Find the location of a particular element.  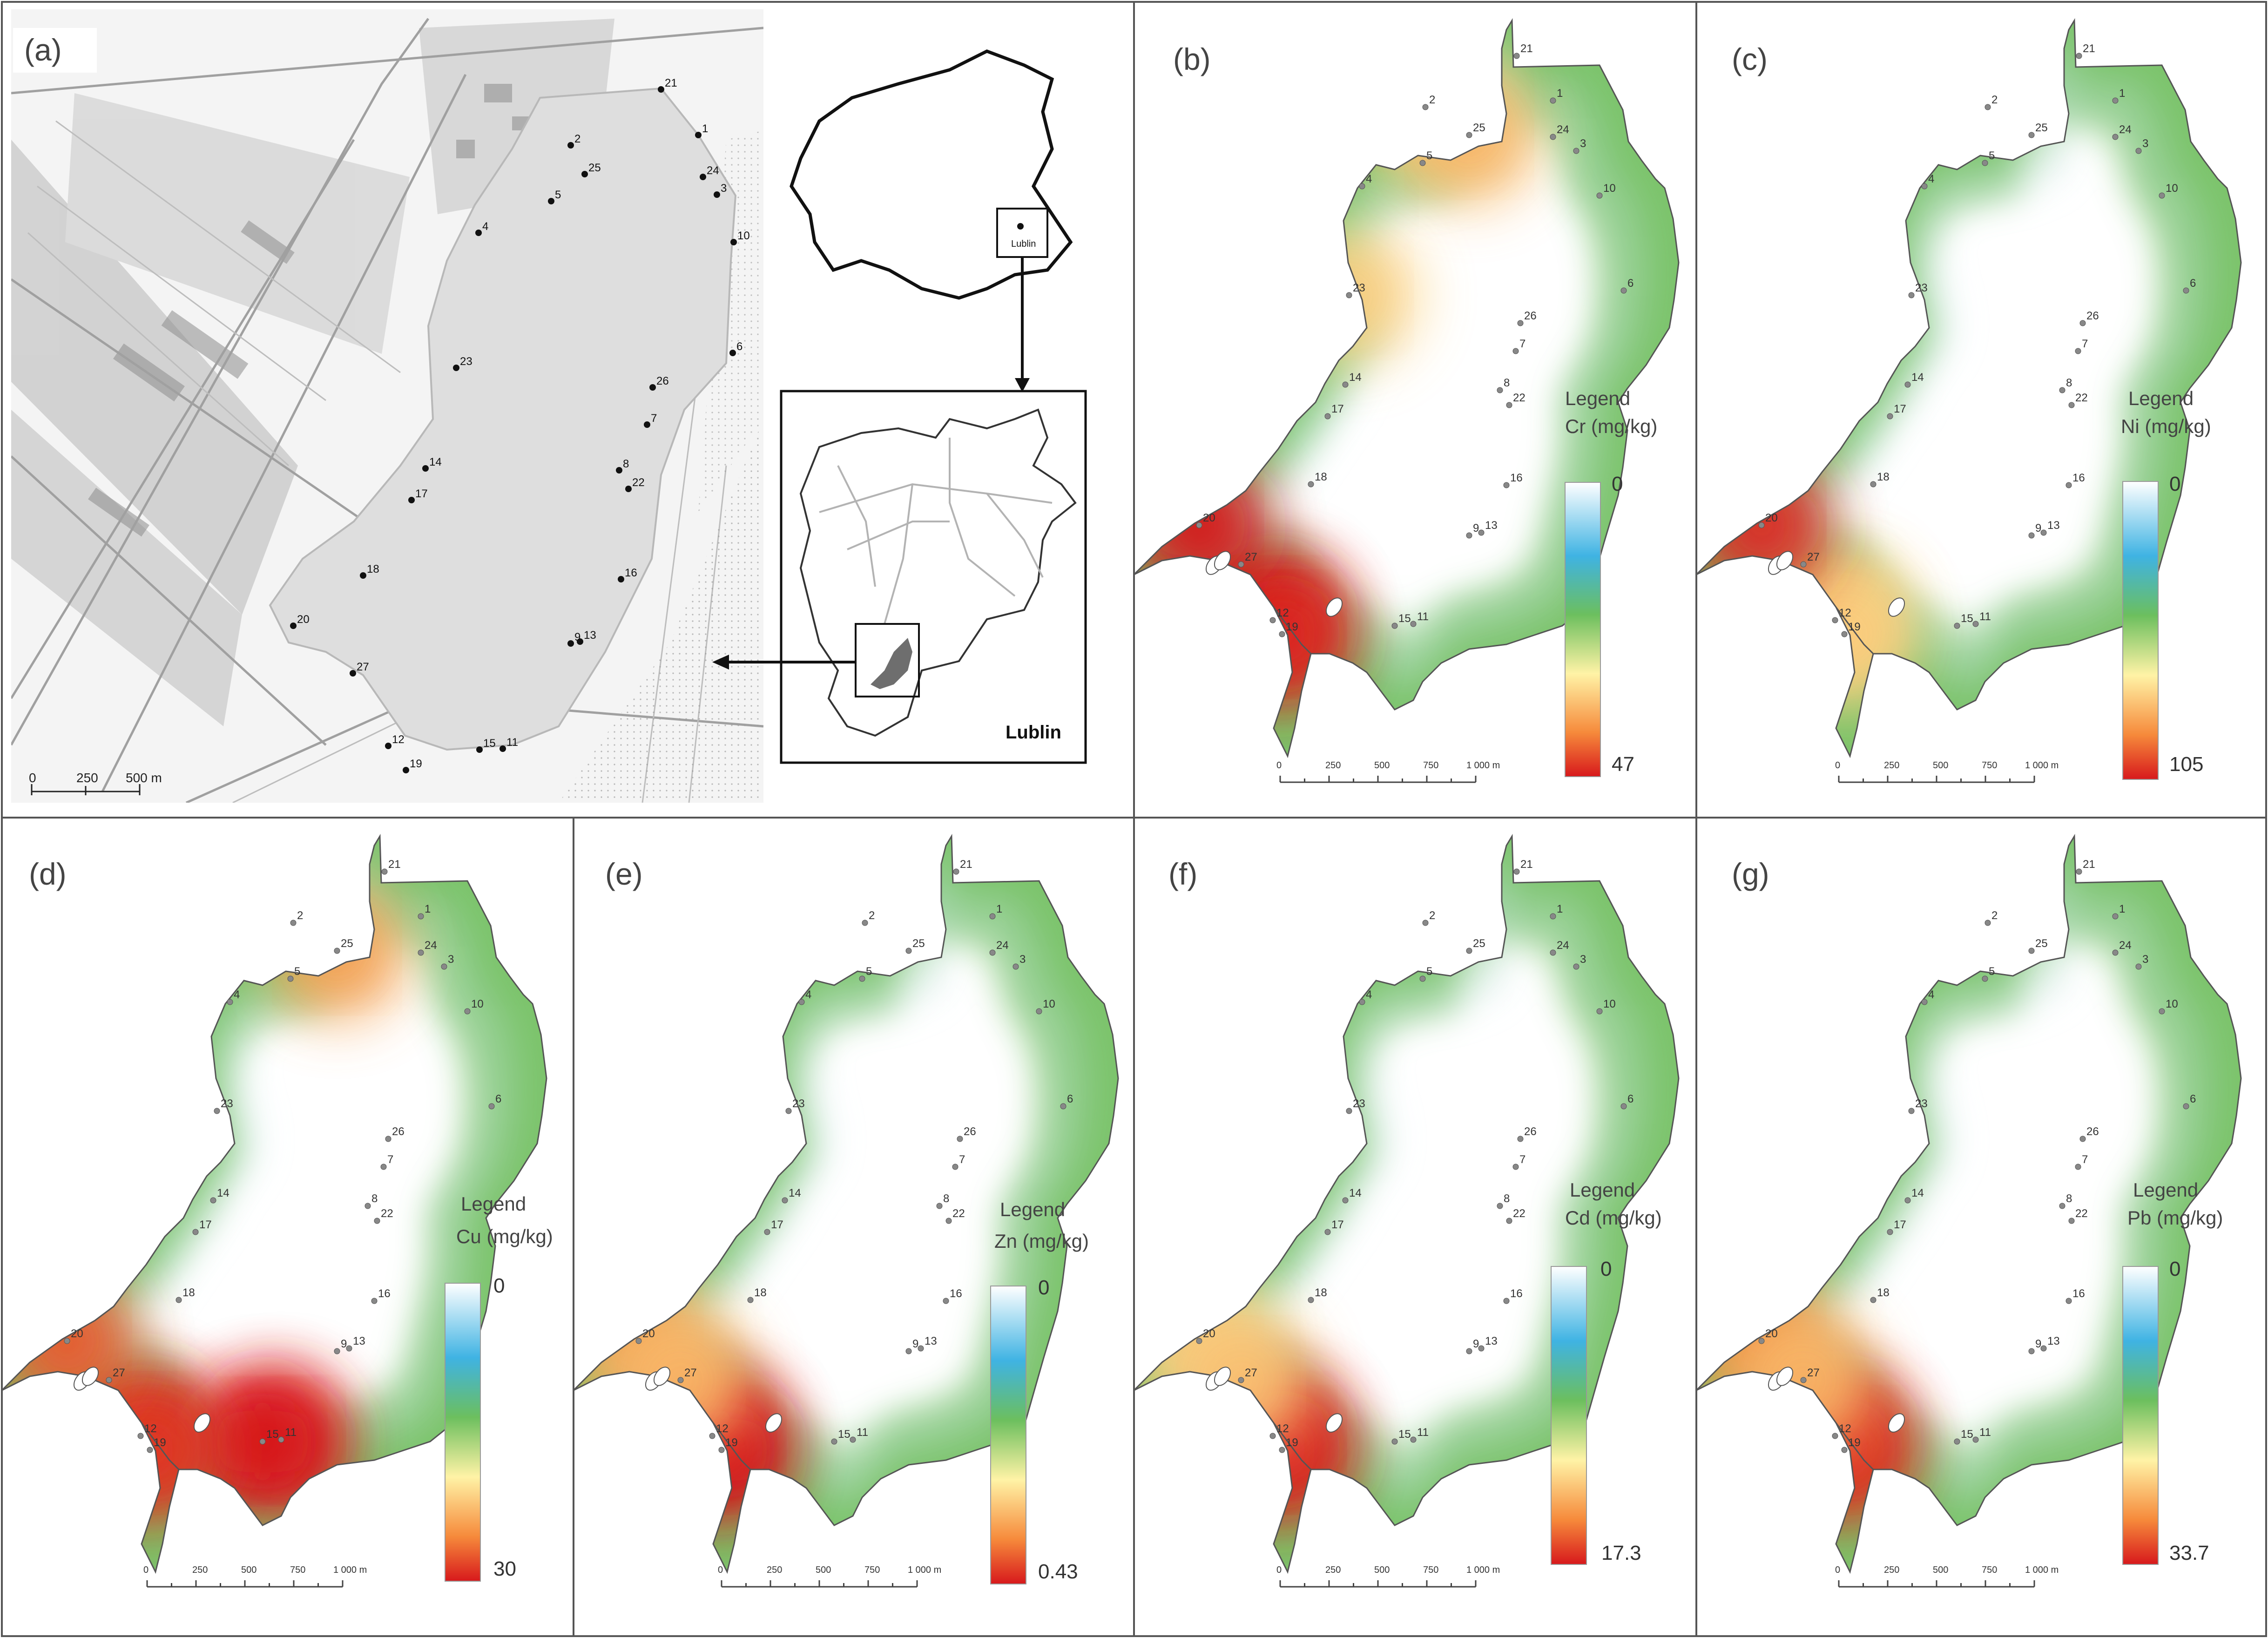

site-label-b-17: 17 is located at coordinates (1337, 409).